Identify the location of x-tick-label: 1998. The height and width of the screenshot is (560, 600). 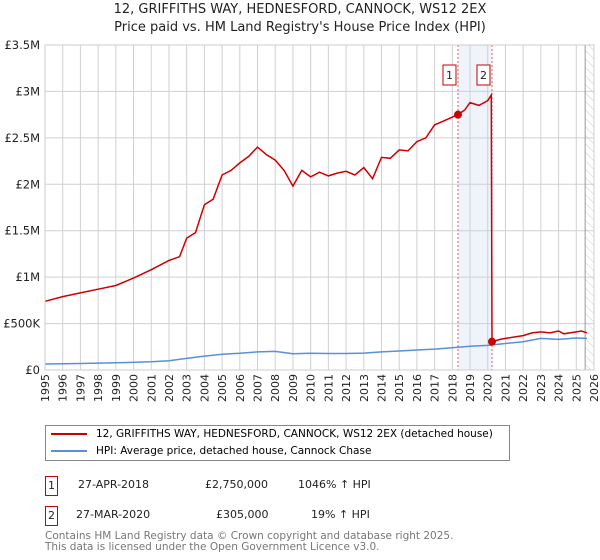
(98, 388).